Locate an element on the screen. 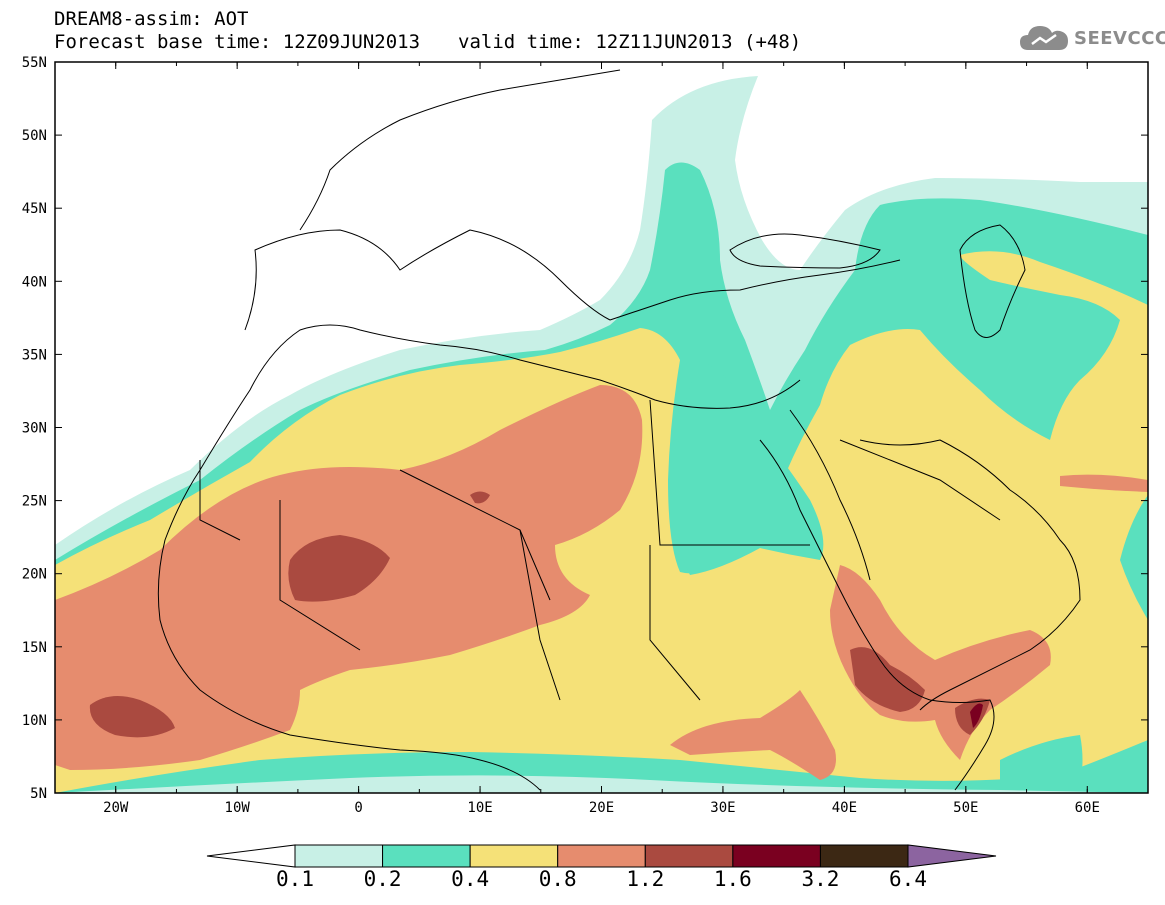 This screenshot has width=1165, height=905. colorbar-label: 0.4 is located at coordinates (470, 879).